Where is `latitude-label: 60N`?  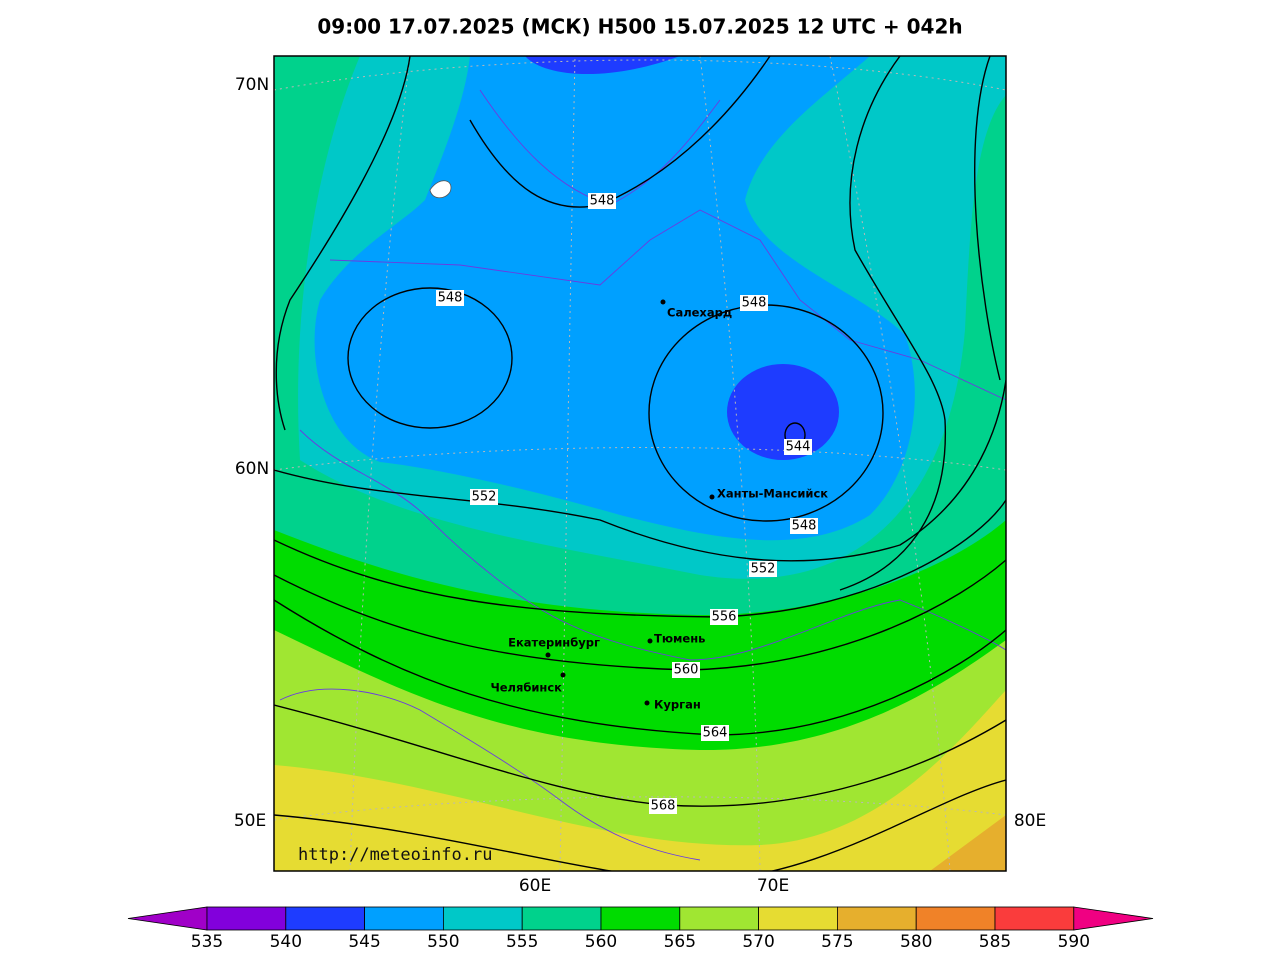 latitude-label: 60N is located at coordinates (252, 469).